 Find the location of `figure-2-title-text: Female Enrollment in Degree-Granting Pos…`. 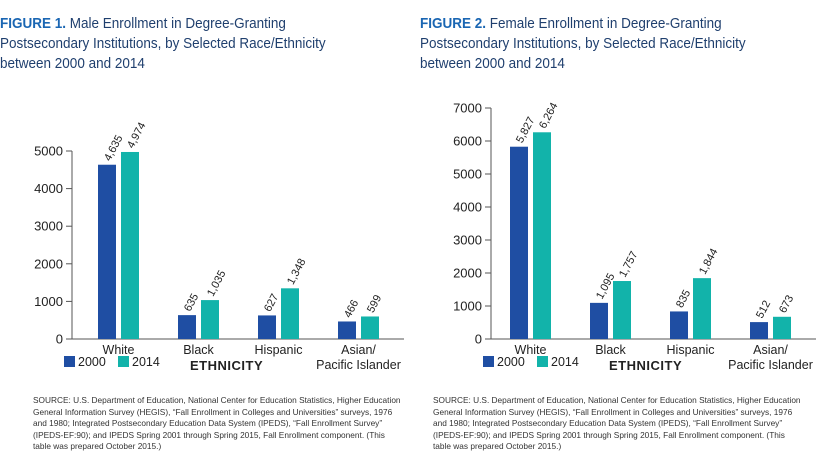

figure-2-title-text: Female Enrollment in Degree-Granting Pos… is located at coordinates (583, 43).